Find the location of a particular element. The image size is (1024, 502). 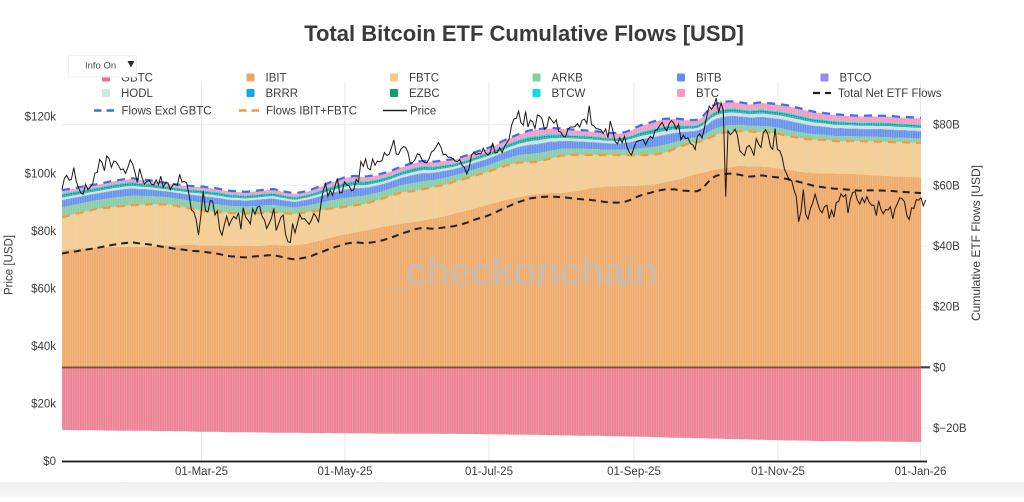

svg-text: FBTC is located at coordinates (424, 79).